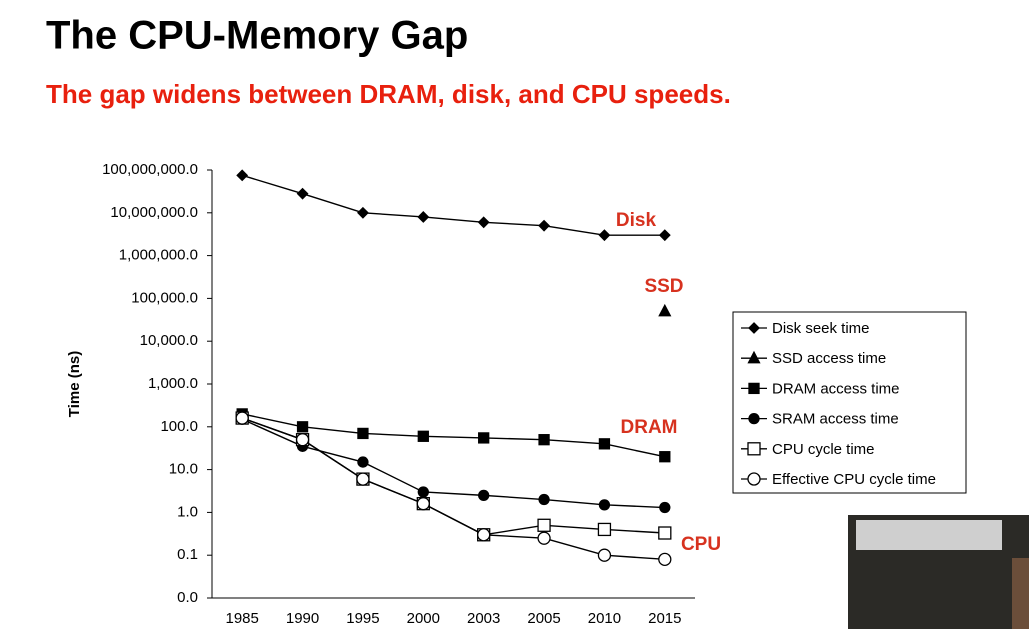 Image resolution: width=1029 pixels, height=634 pixels. I want to click on y-tick-label: 0.1, so click(187, 554).